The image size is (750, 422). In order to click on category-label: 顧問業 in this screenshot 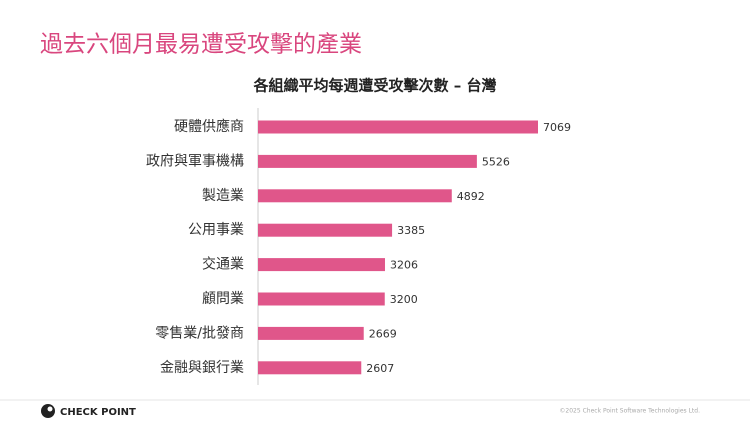, I will do `click(223, 299)`.